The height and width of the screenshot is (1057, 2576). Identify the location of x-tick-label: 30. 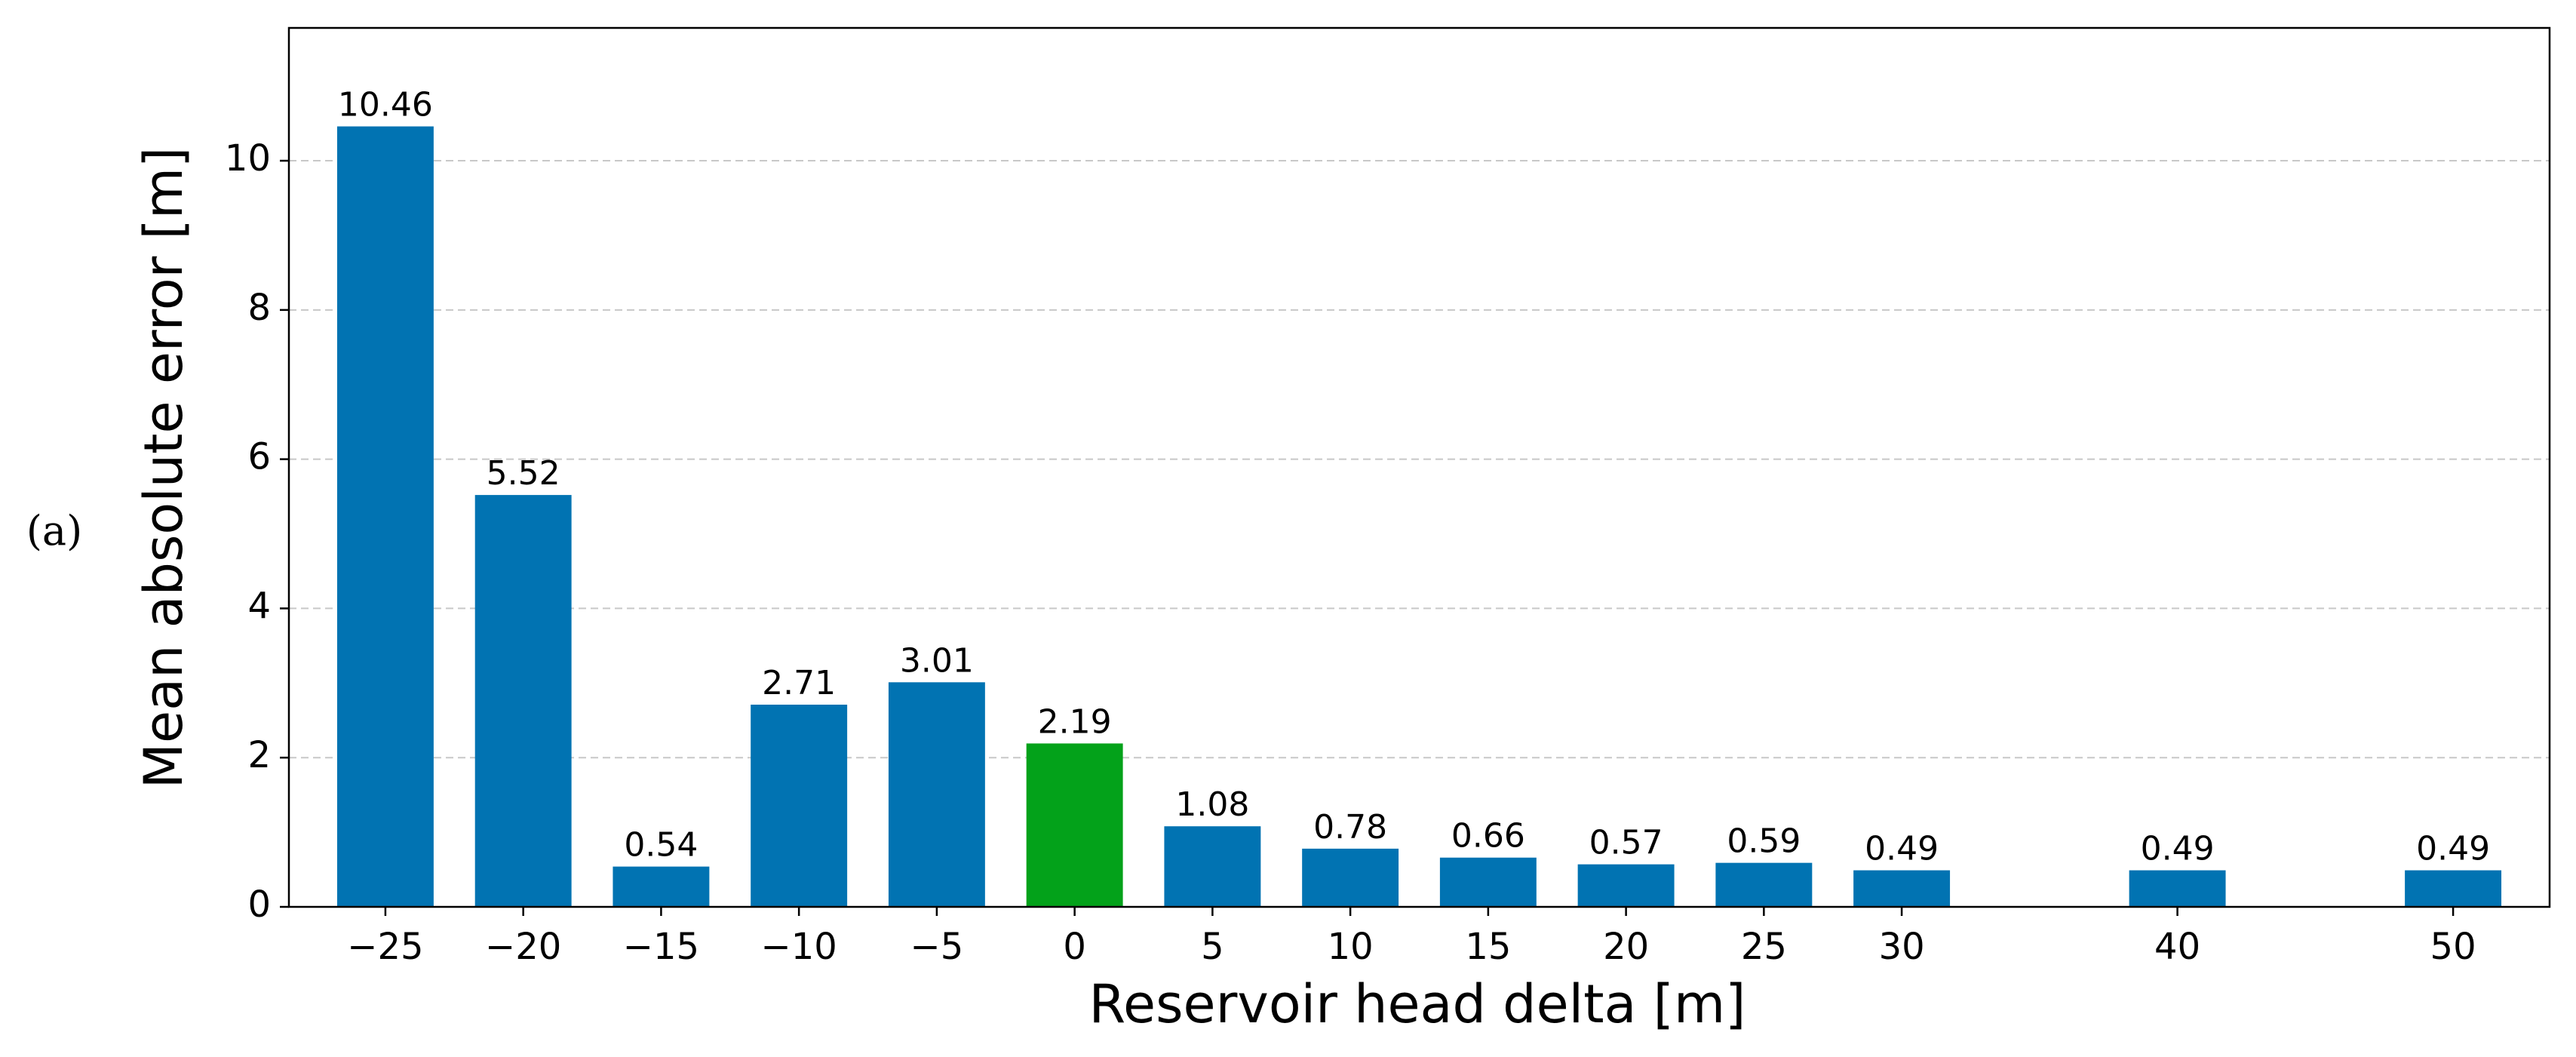
(1902, 947).